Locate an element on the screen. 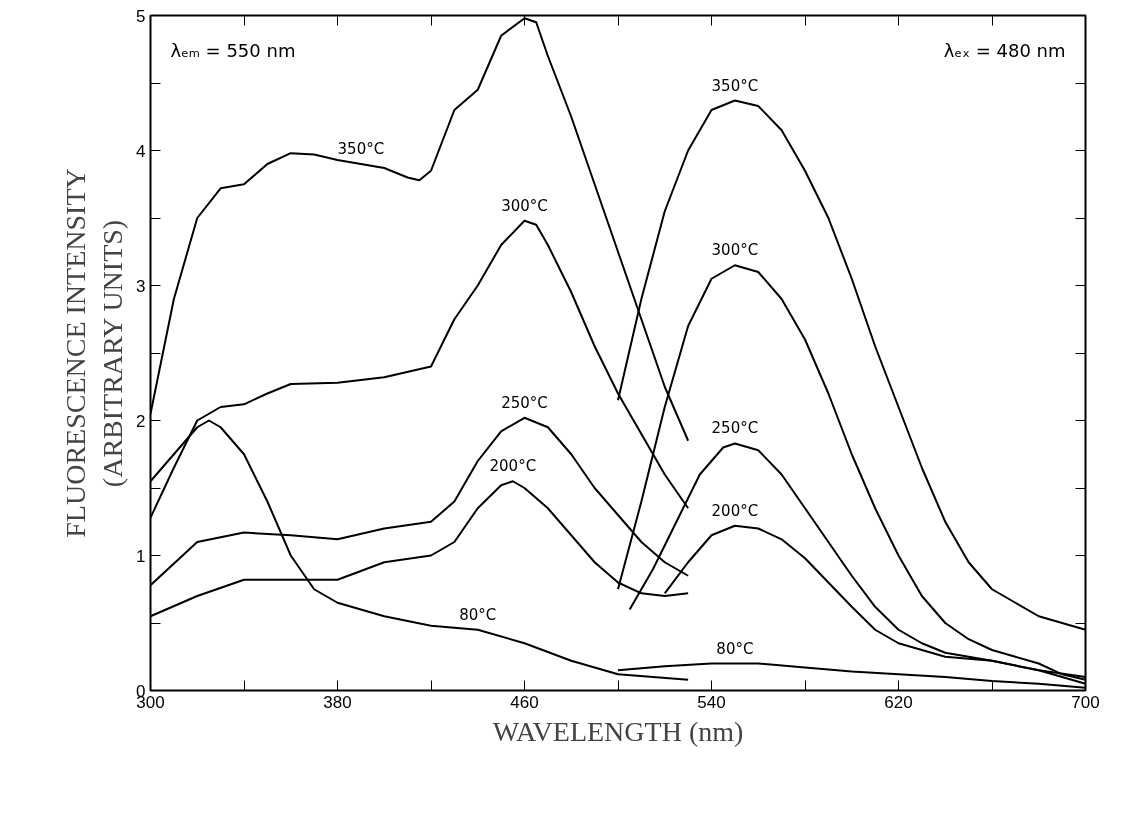 This screenshot has height=813, width=1125. x-axis-title: WAVELENGTH (nm) is located at coordinates (618, 731).